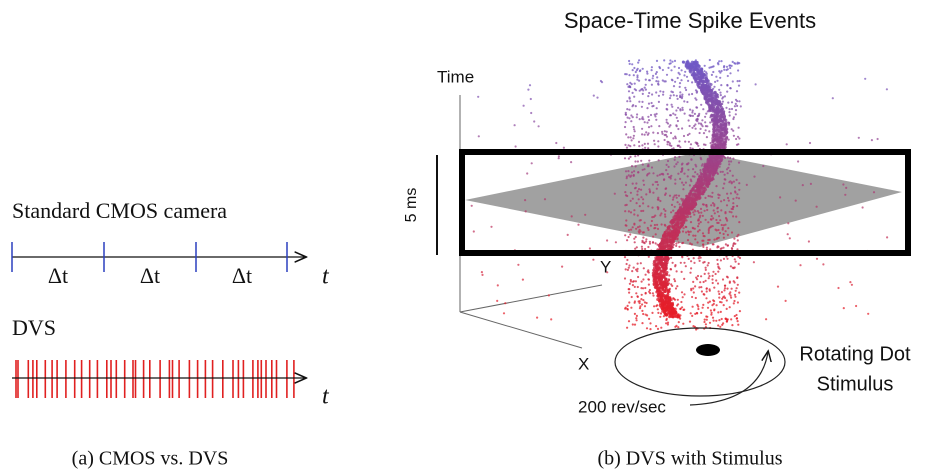 The width and height of the screenshot is (933, 473). What do you see at coordinates (729, 378) in the screenshot?
I see `rotation-arrow` at bounding box center [729, 378].